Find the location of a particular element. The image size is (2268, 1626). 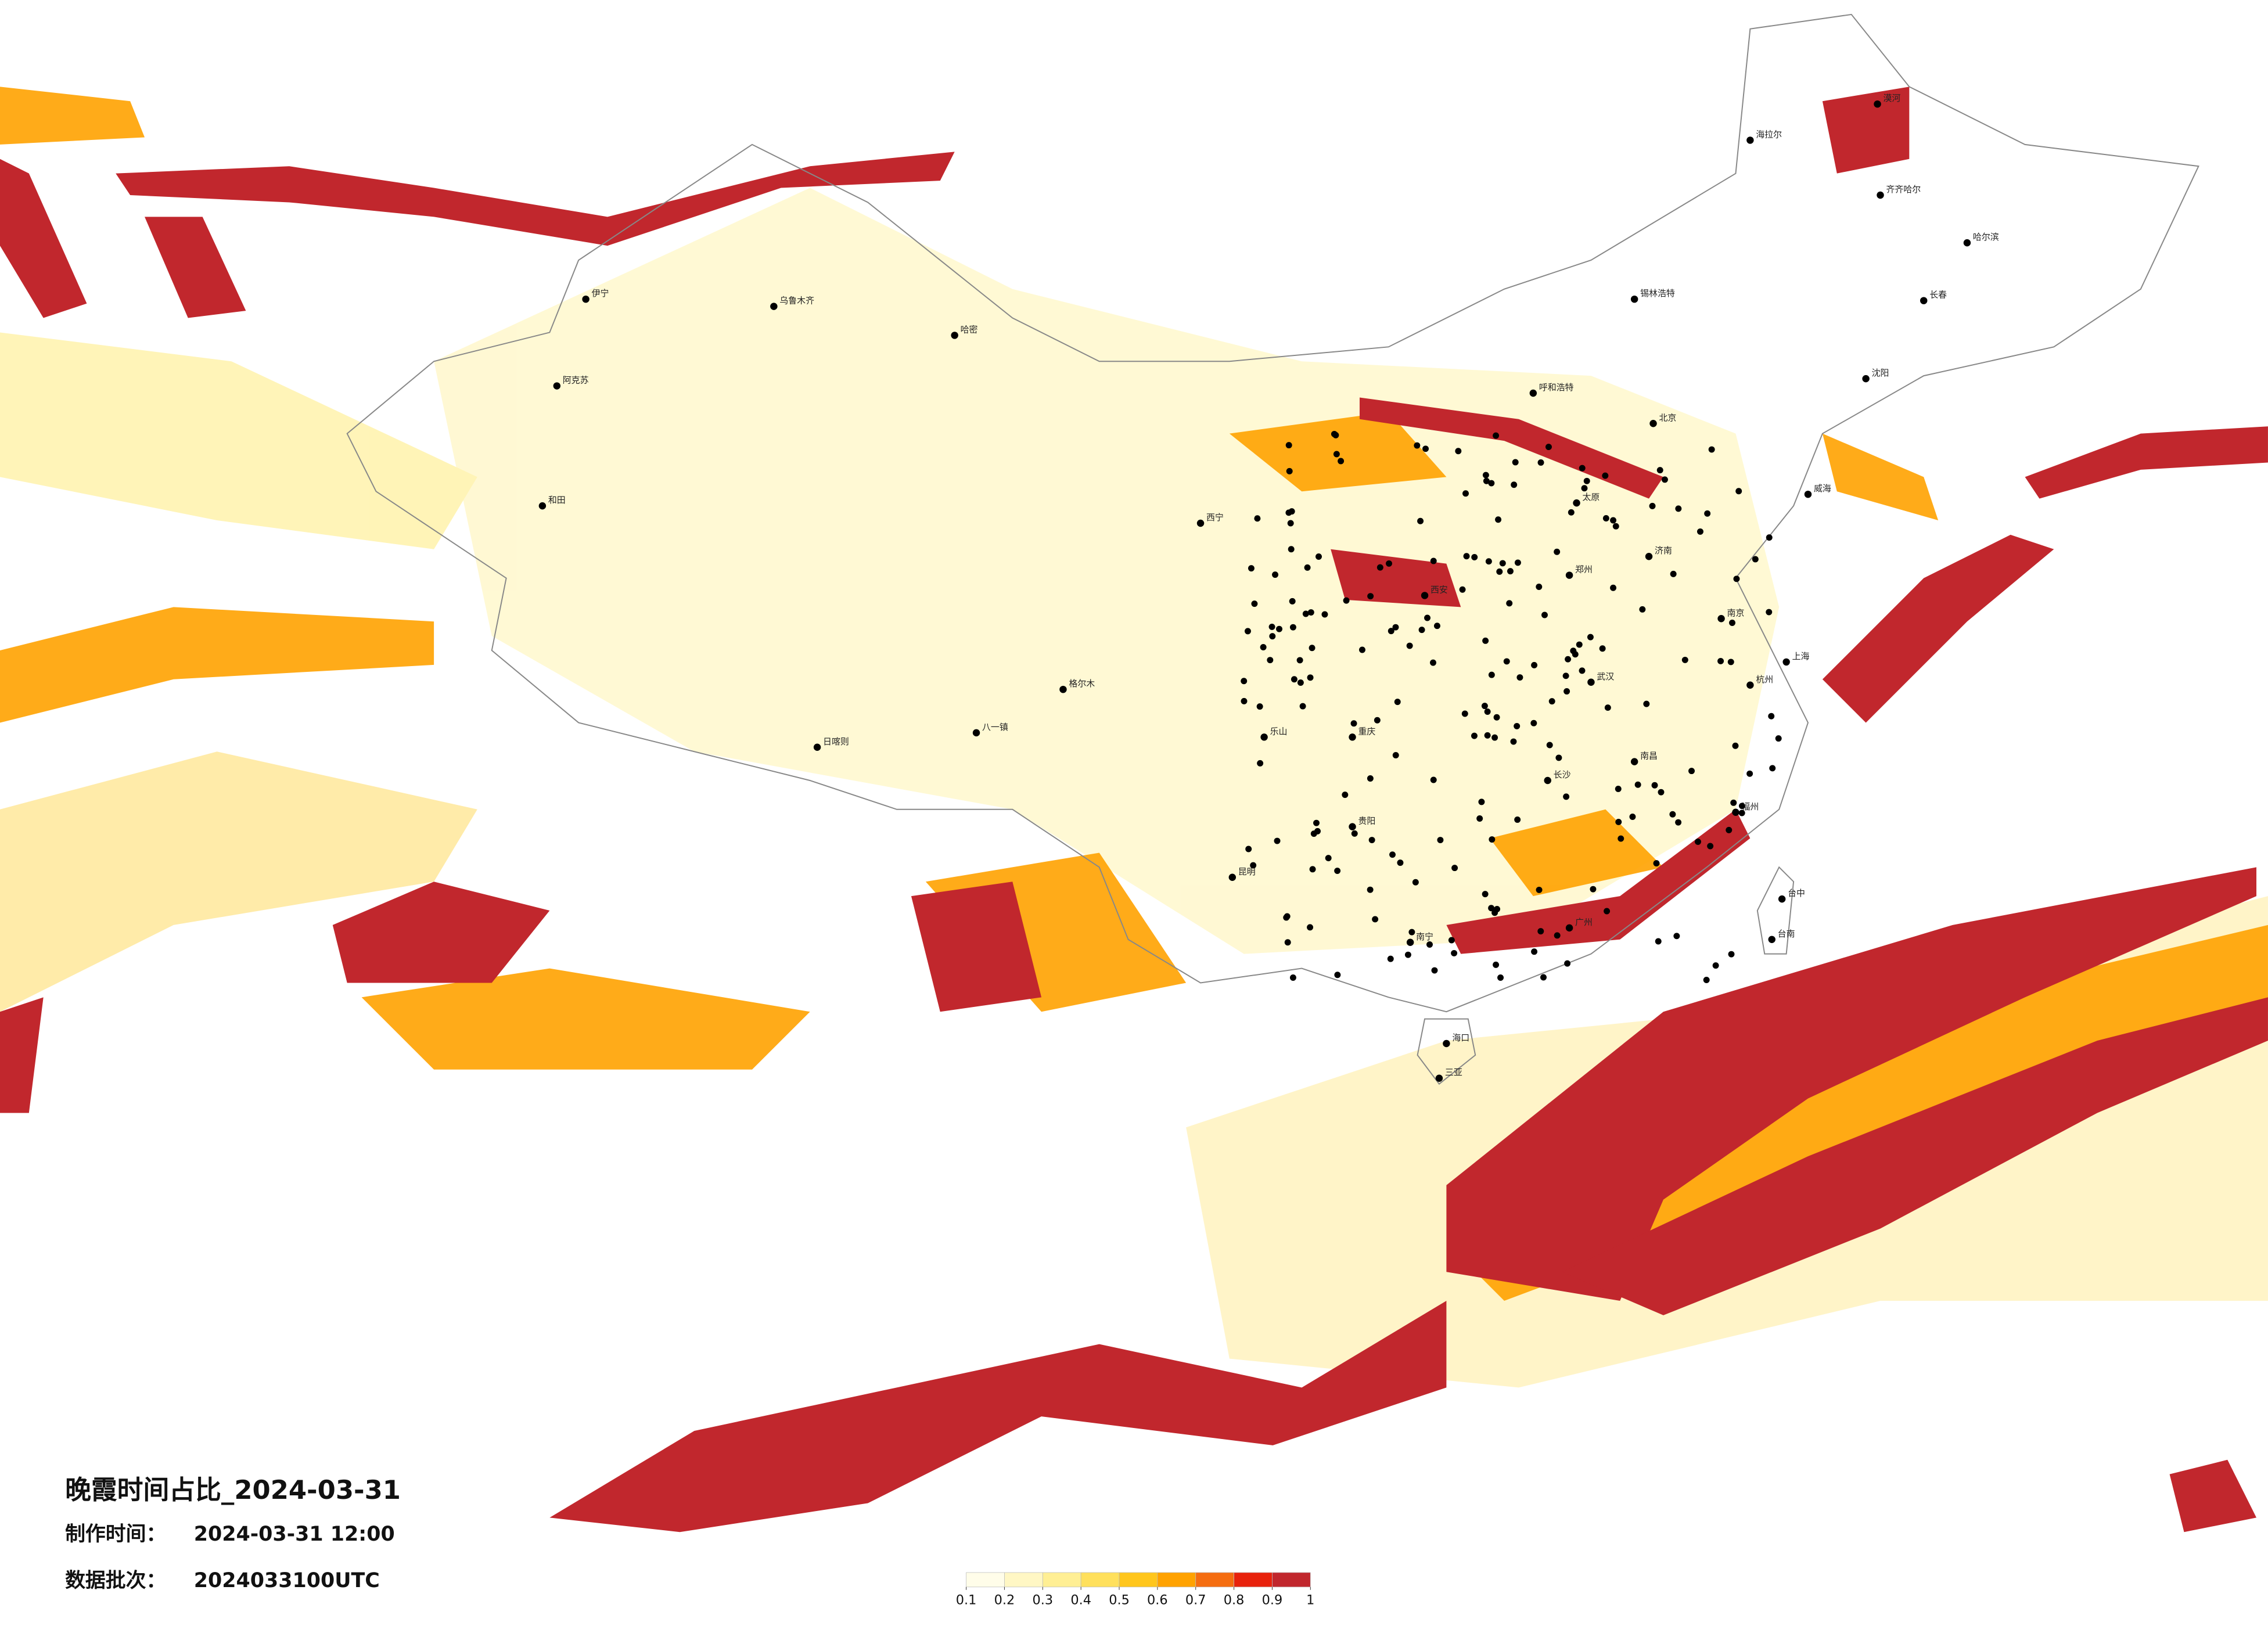

city-label: 锡林浩特 is located at coordinates (1657, 293).